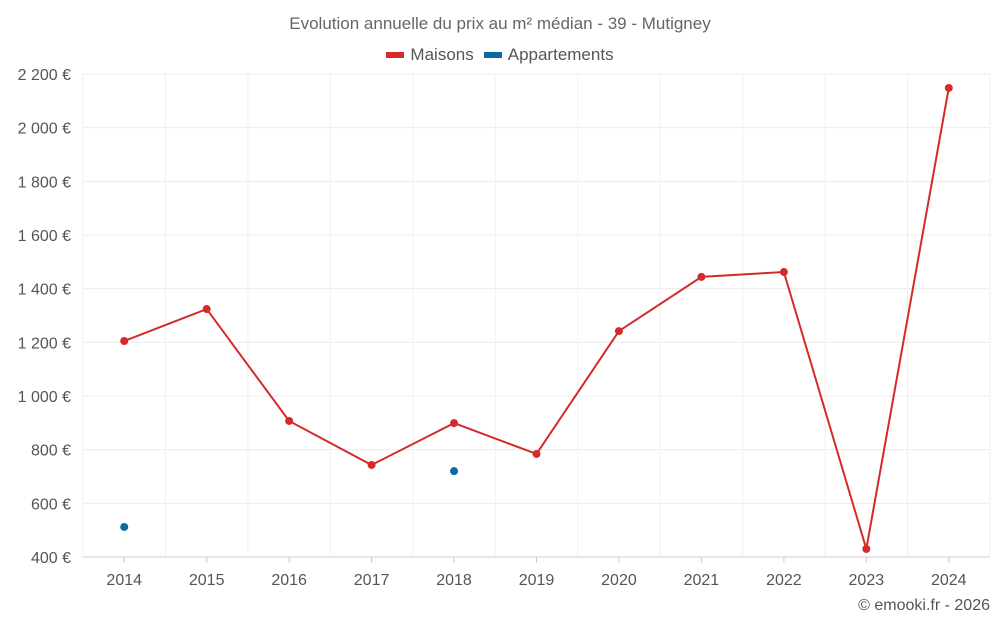  Describe the element at coordinates (289, 420) in the screenshot. I see `data-point-maisons-2016` at that location.